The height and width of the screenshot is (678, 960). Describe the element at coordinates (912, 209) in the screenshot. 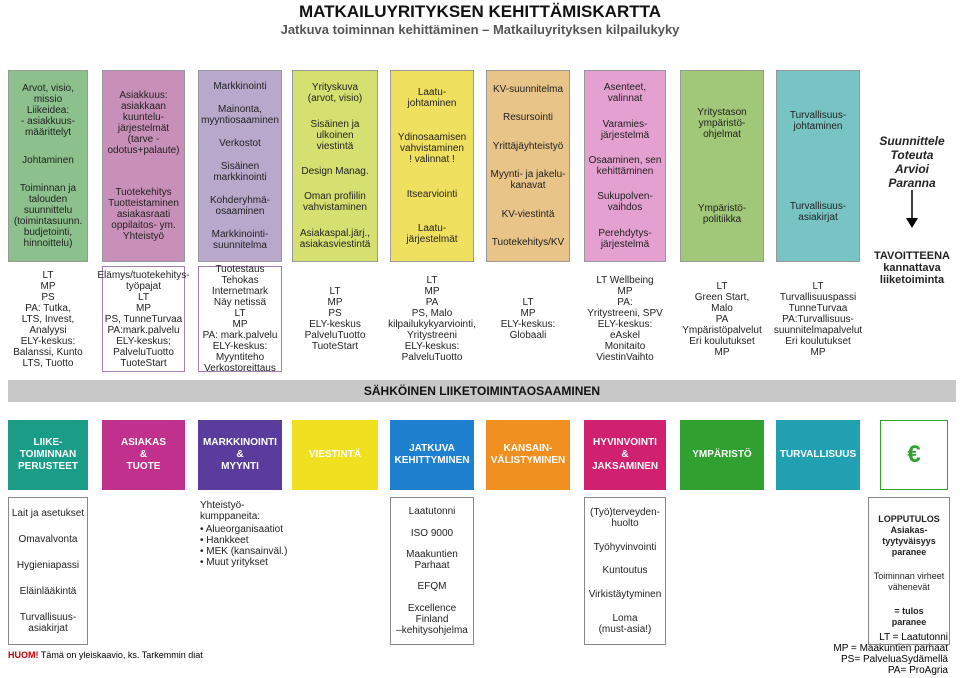

I see `arrow` at that location.